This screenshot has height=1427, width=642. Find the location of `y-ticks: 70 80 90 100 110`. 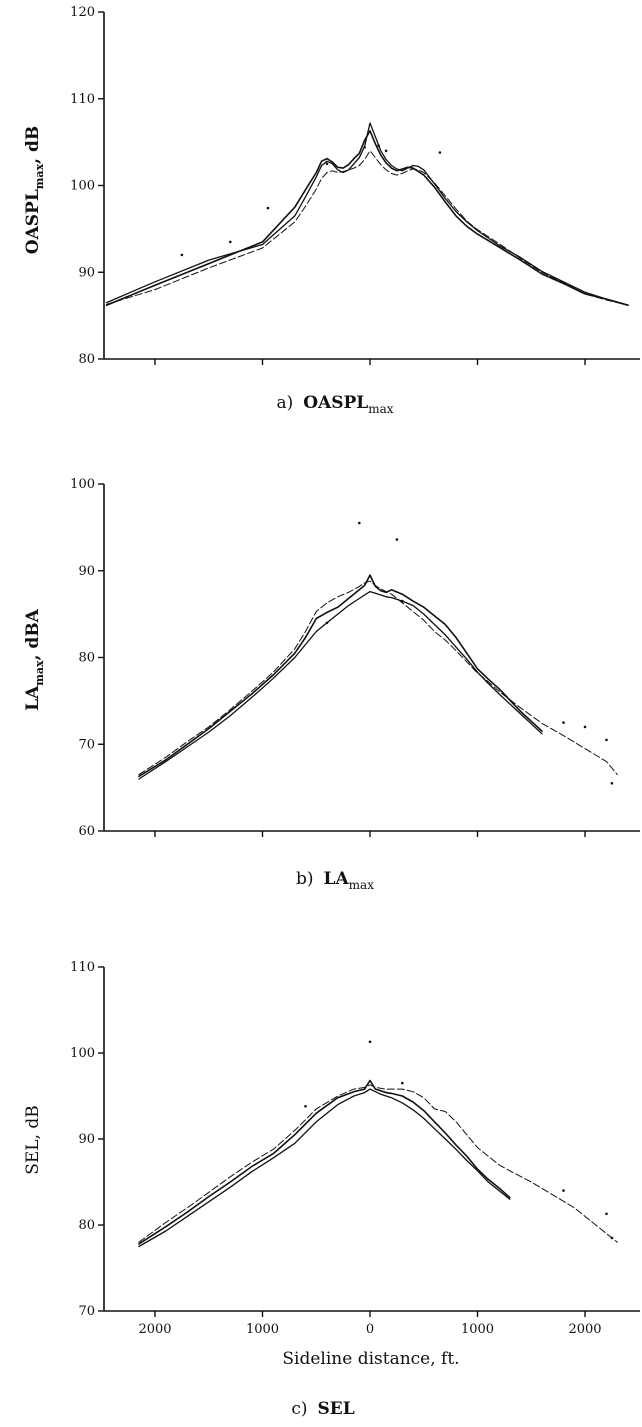

y-ticks: 70 80 90 100 110 is located at coordinates (87, 1139).